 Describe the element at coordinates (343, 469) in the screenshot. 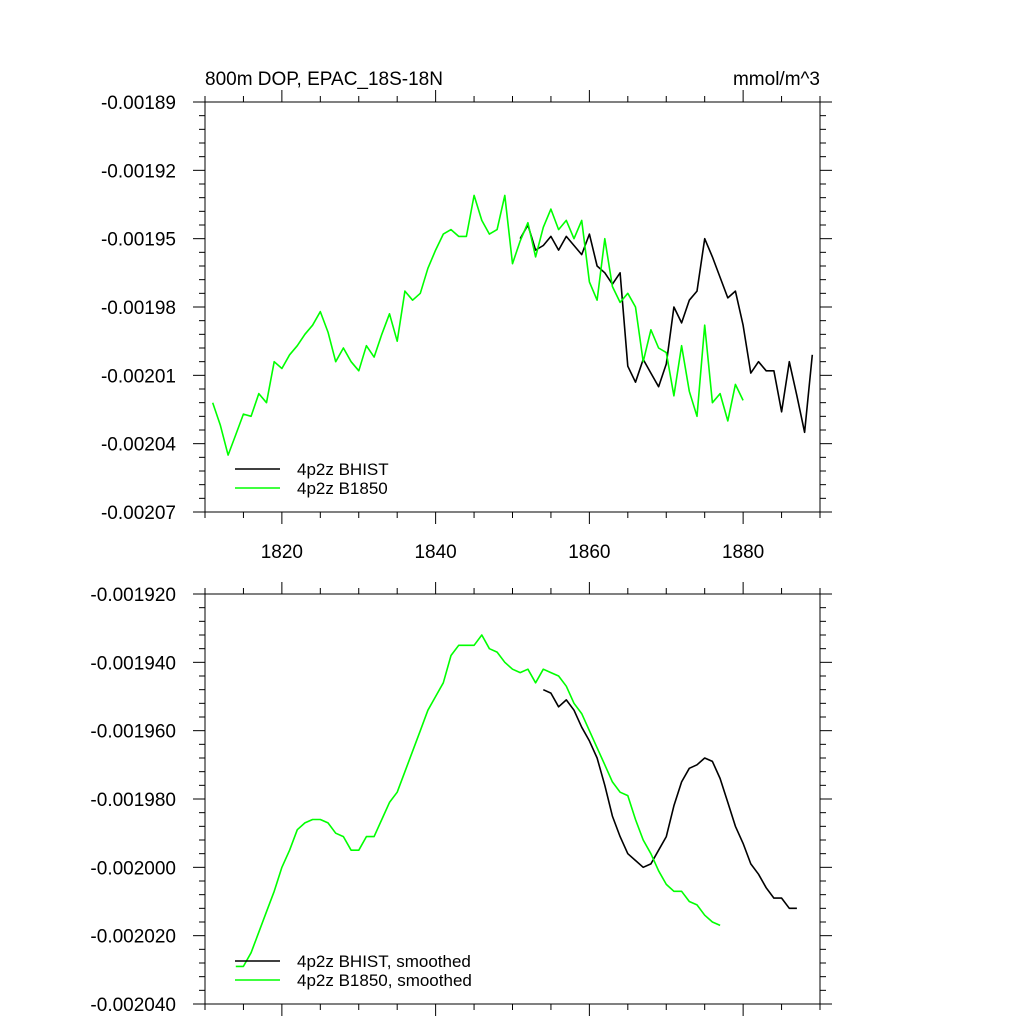

I see `legend-label: 4p2z BHIST` at that location.